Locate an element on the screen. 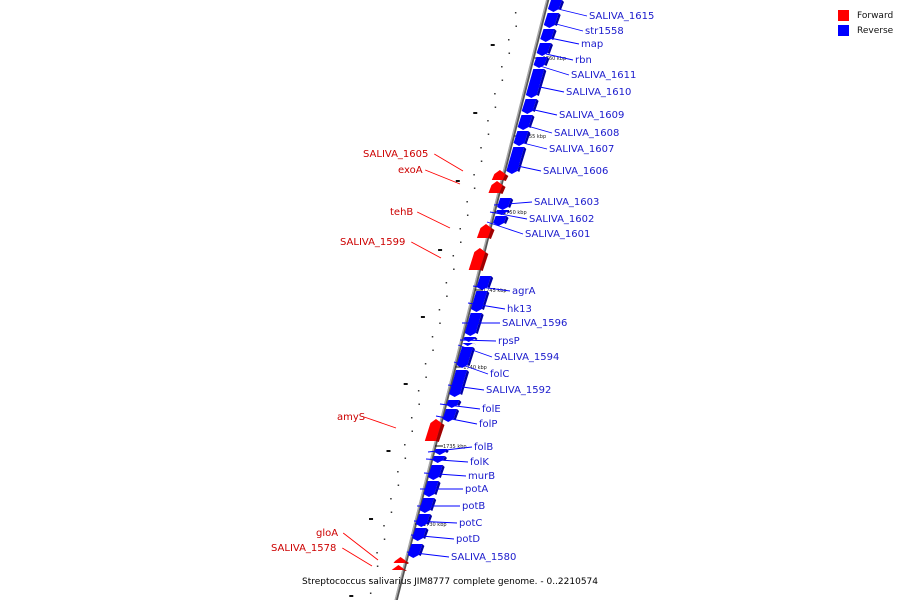 The image size is (900, 600). gene-label: potC is located at coordinates (470, 523).